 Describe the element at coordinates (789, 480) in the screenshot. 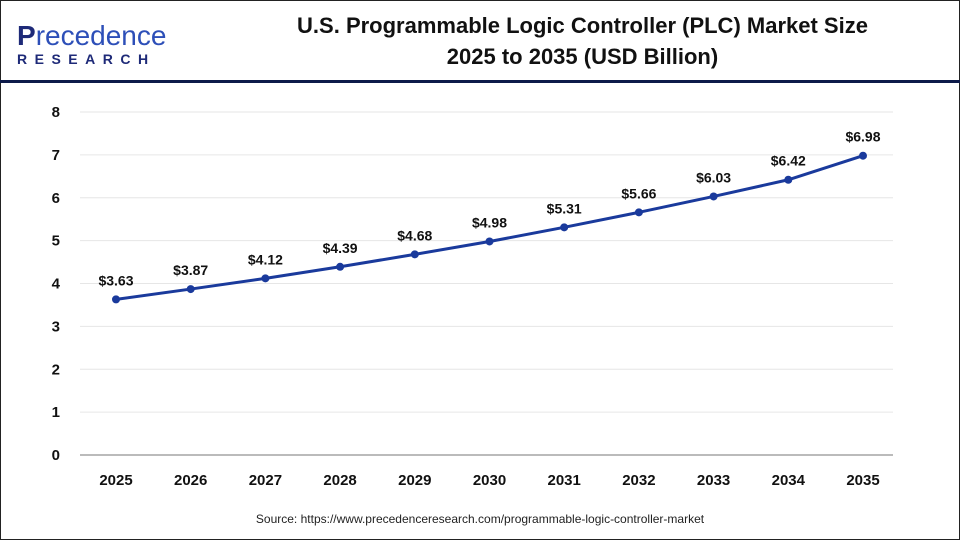

I see `x-tick-label: 2034` at that location.